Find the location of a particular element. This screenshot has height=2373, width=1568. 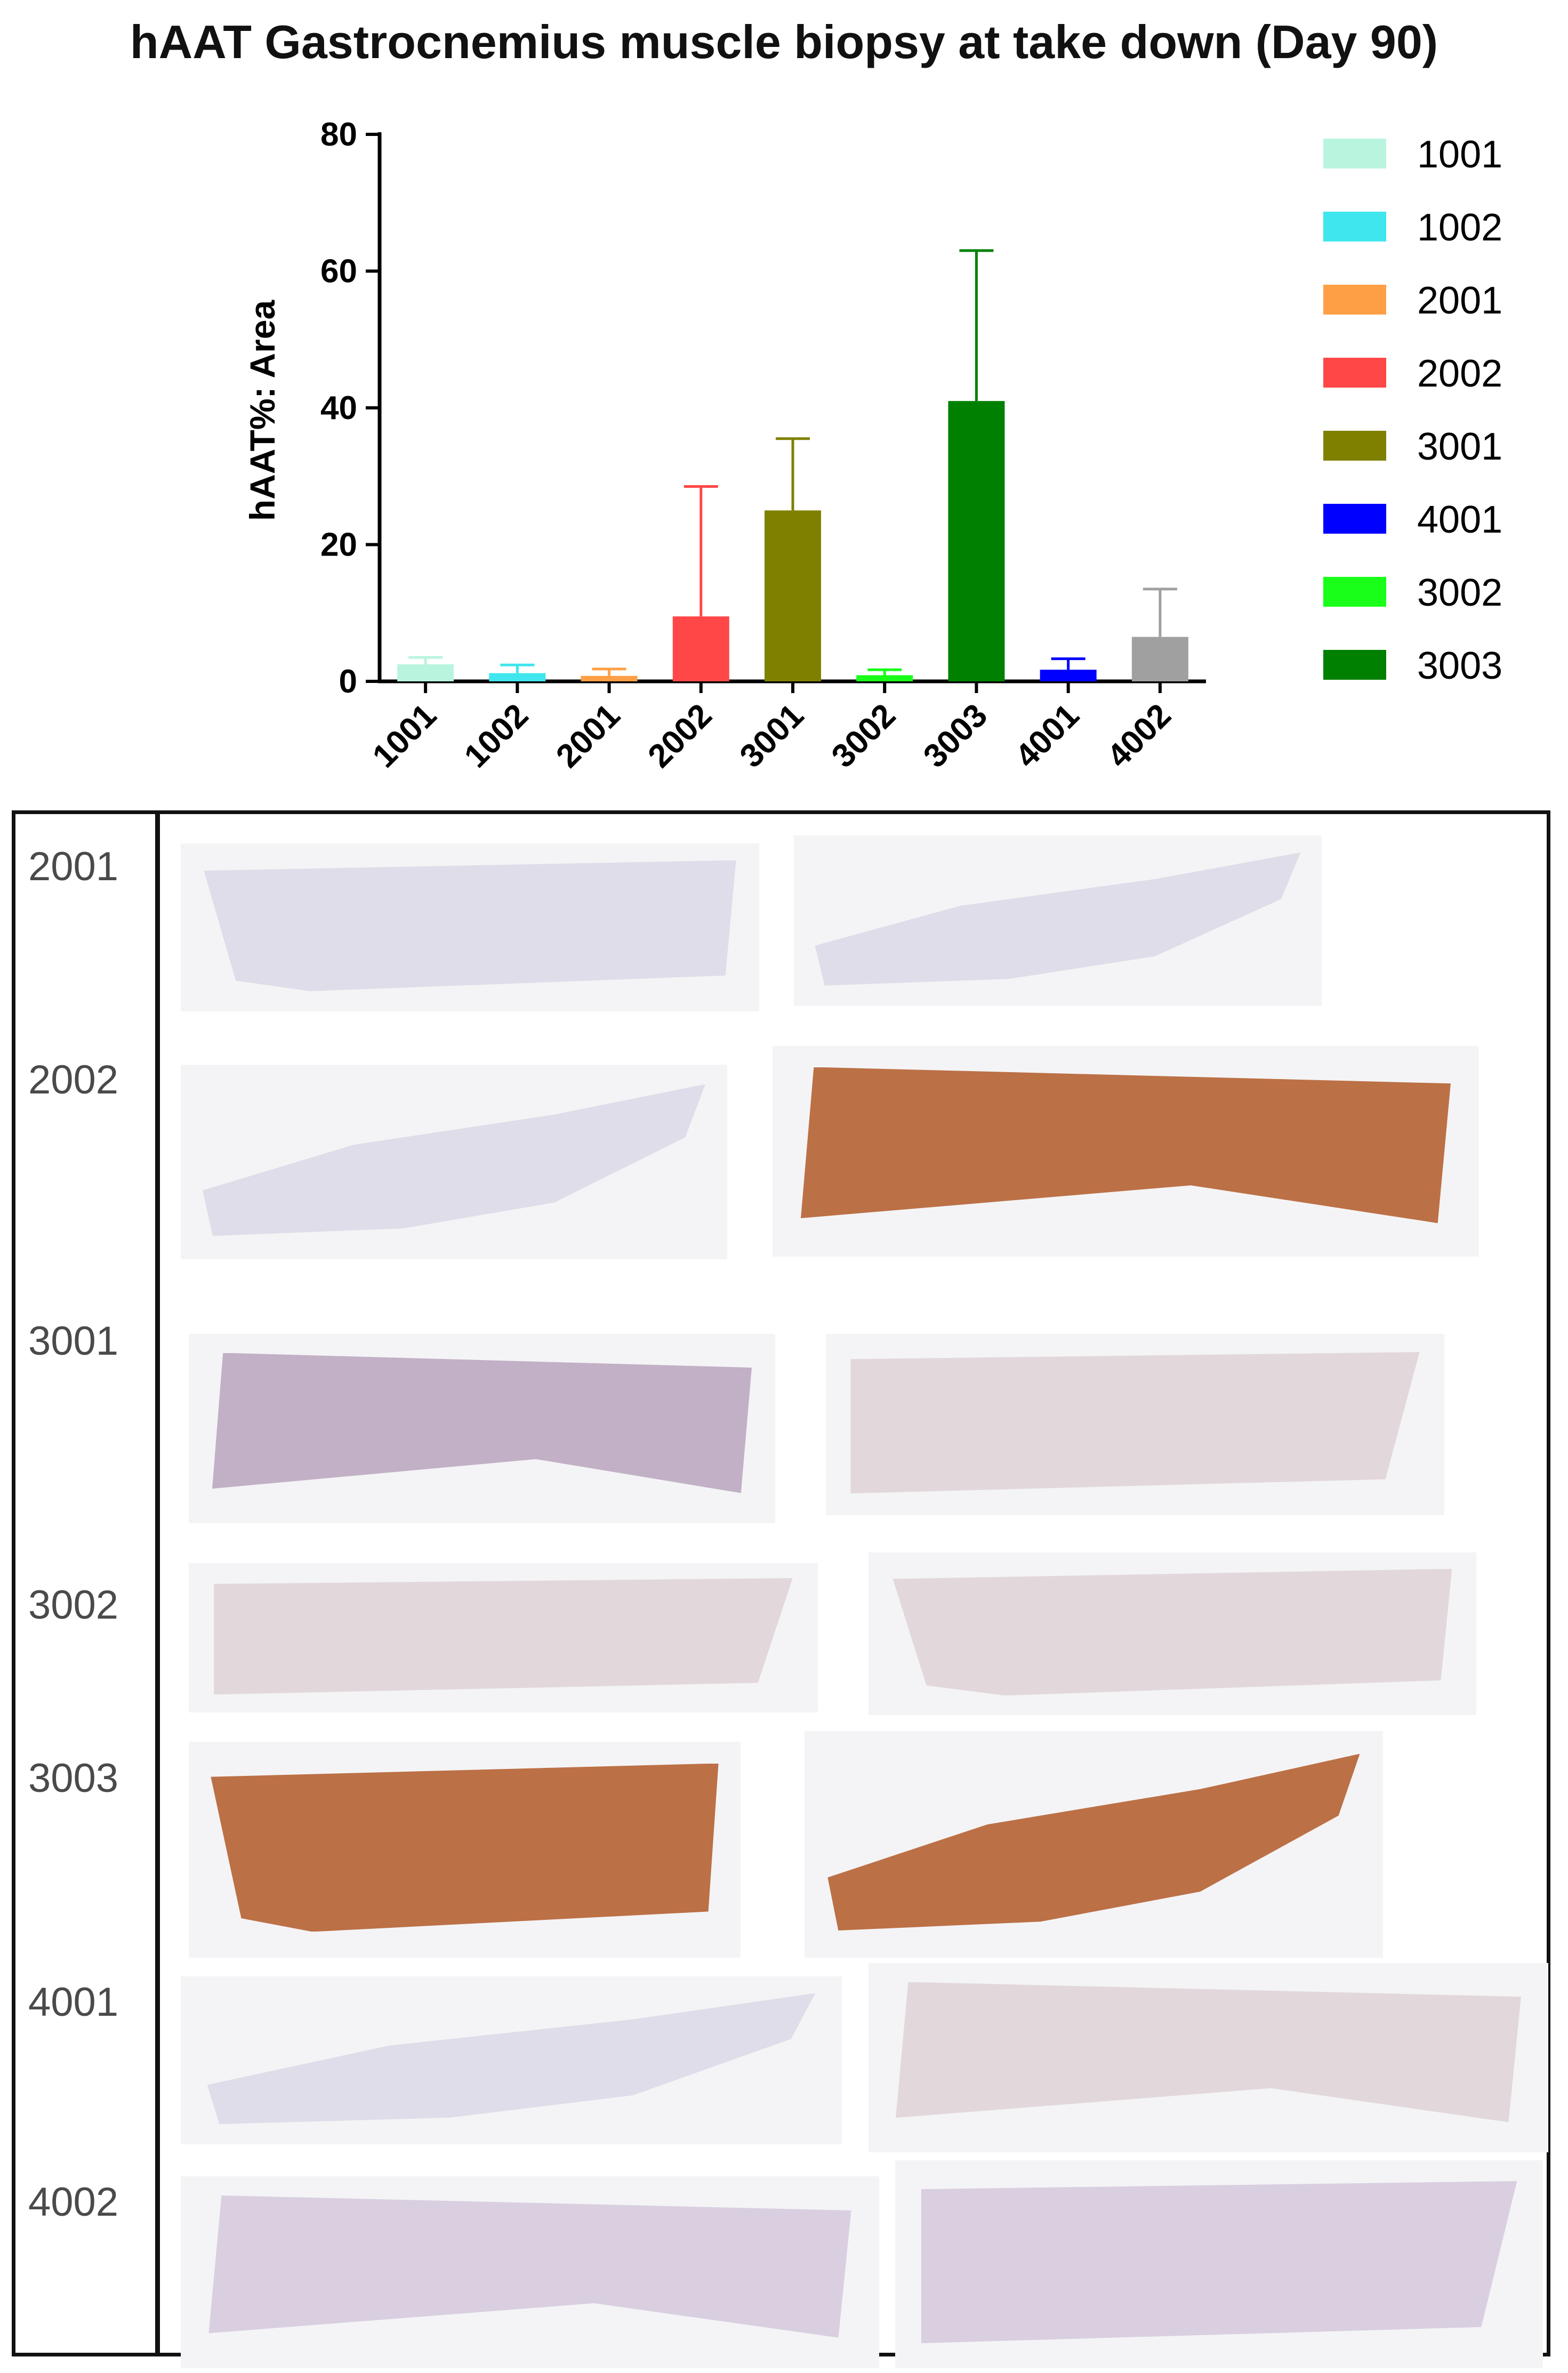

y-tick-label: 80 is located at coordinates (338, 134).